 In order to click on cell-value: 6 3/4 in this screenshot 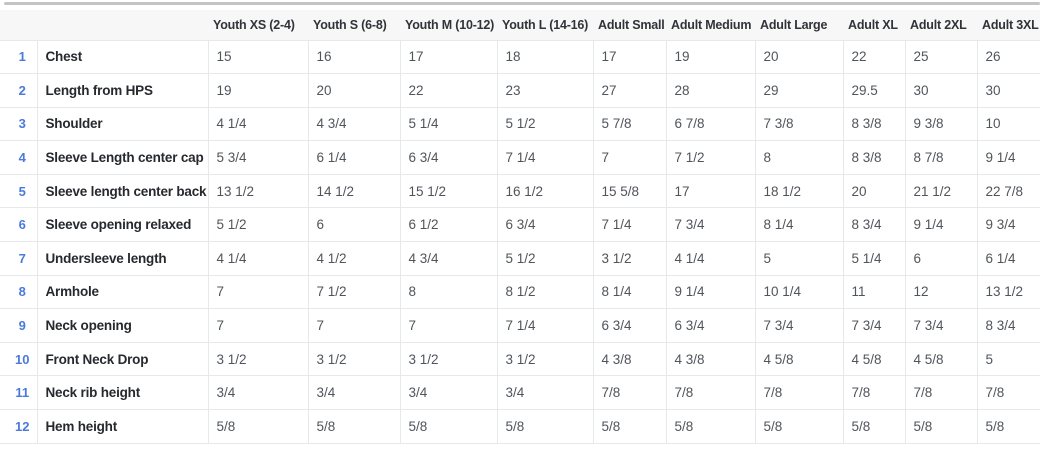, I will do `click(630, 325)`.